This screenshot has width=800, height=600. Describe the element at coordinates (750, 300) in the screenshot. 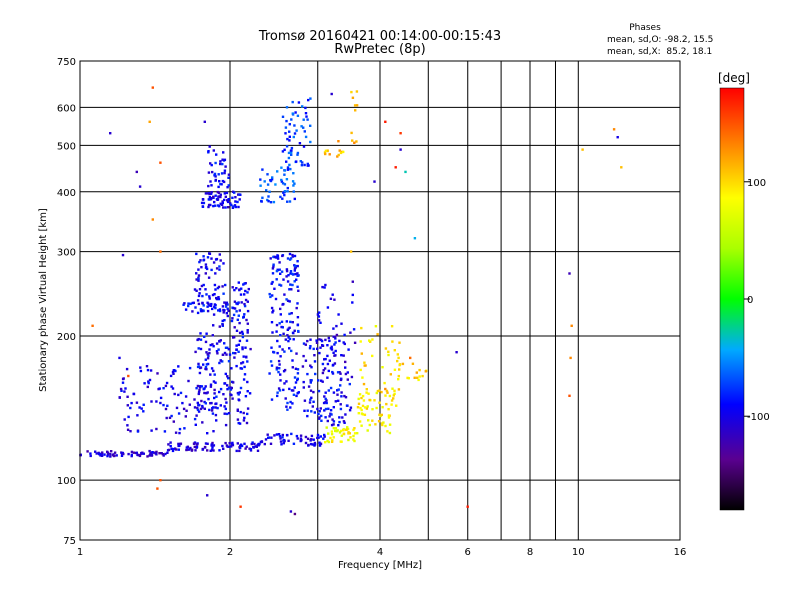

I see `colorbar-tick-label: 0` at that location.